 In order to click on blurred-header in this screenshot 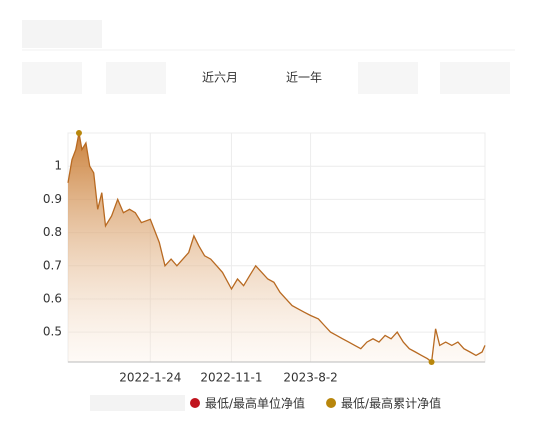, I will do `click(62, 34)`.